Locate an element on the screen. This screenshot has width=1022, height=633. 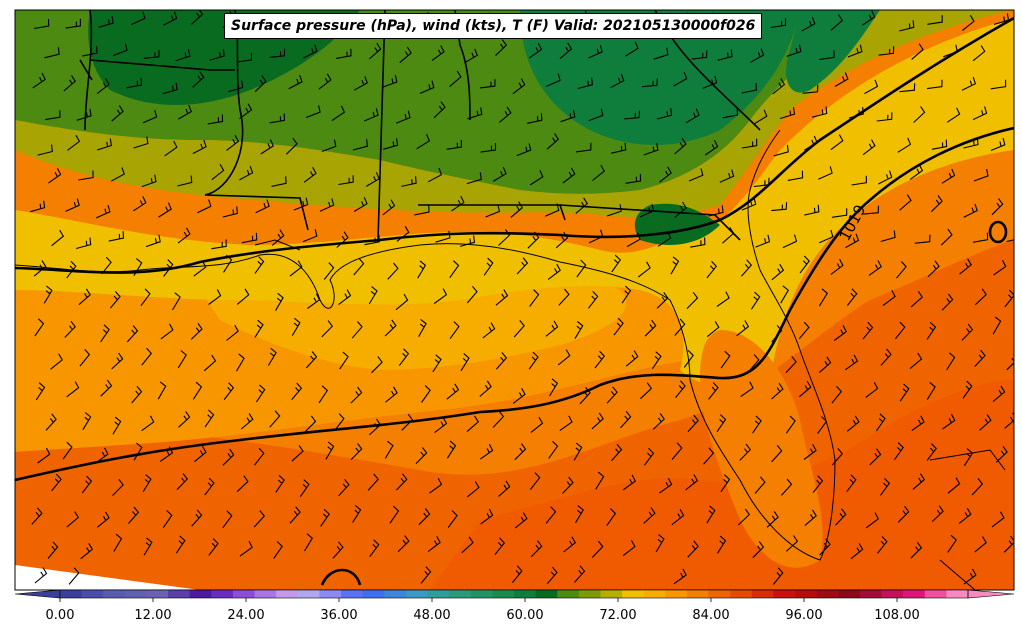
colorbar-tick-label: 24.00 is located at coordinates (245, 615).